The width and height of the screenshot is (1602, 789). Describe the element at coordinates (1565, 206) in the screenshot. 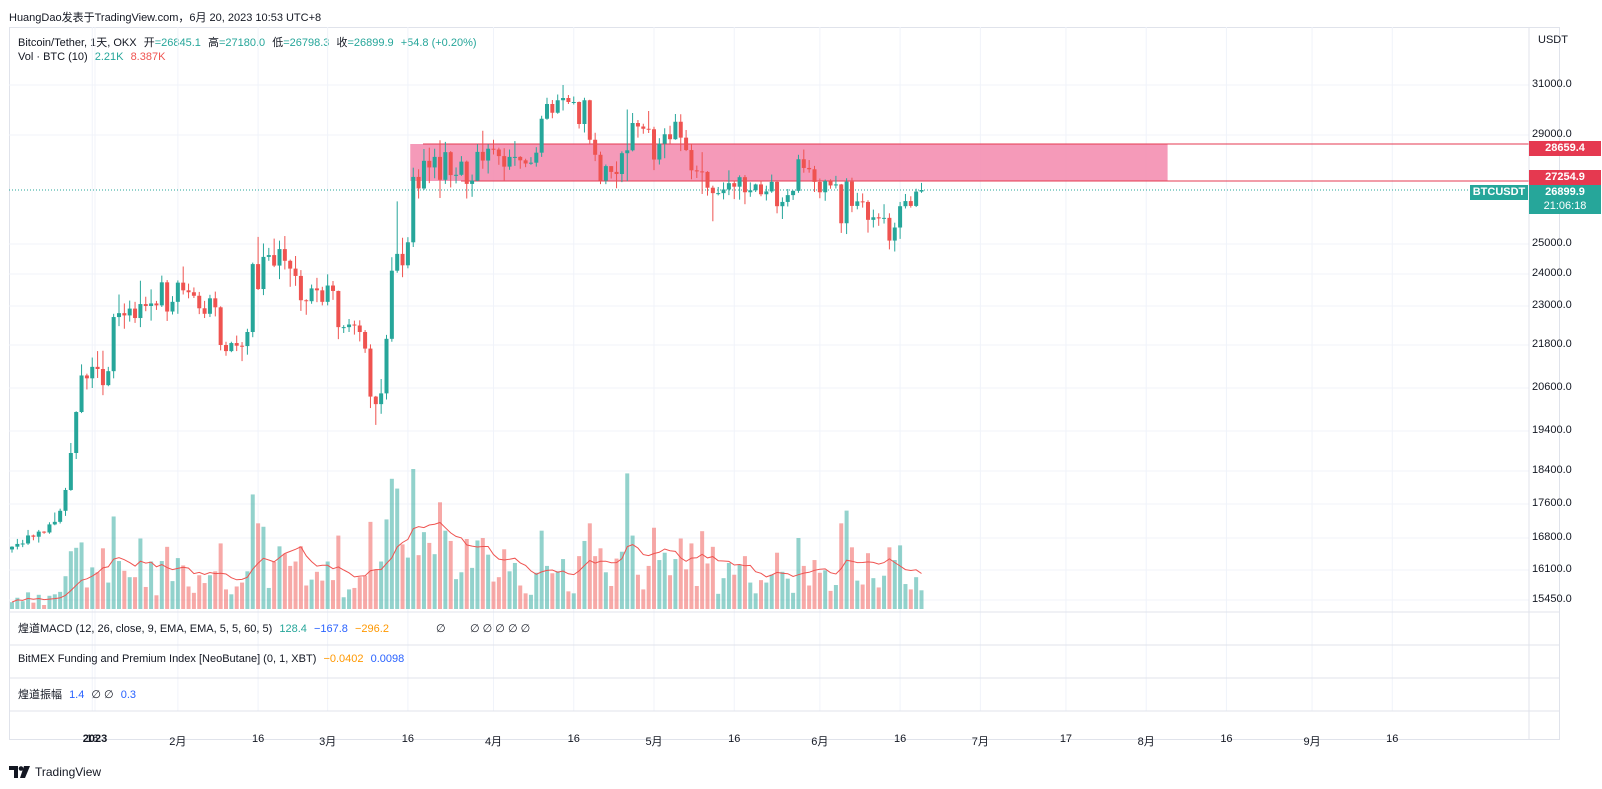

I see `countdown-timer: 21:06:18` at that location.